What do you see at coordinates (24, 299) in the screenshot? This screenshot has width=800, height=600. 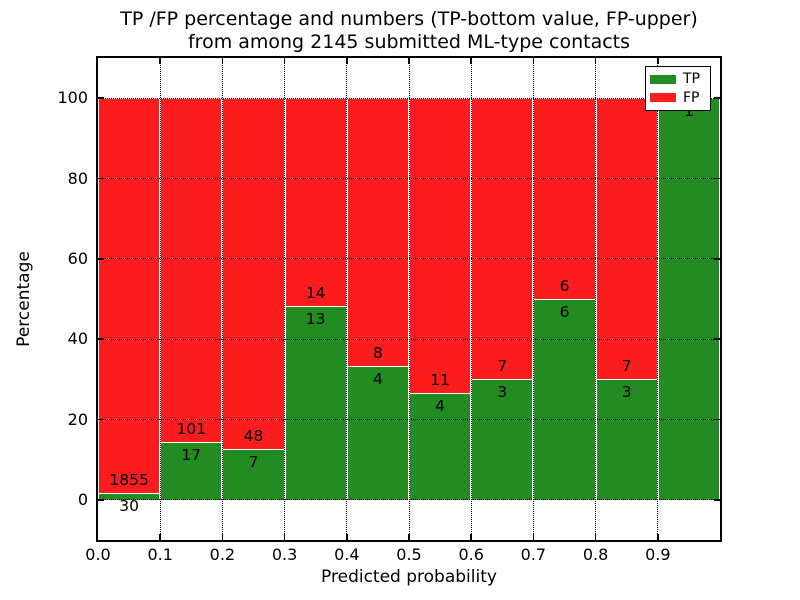 I see `y-axis-label: Percentage` at bounding box center [24, 299].